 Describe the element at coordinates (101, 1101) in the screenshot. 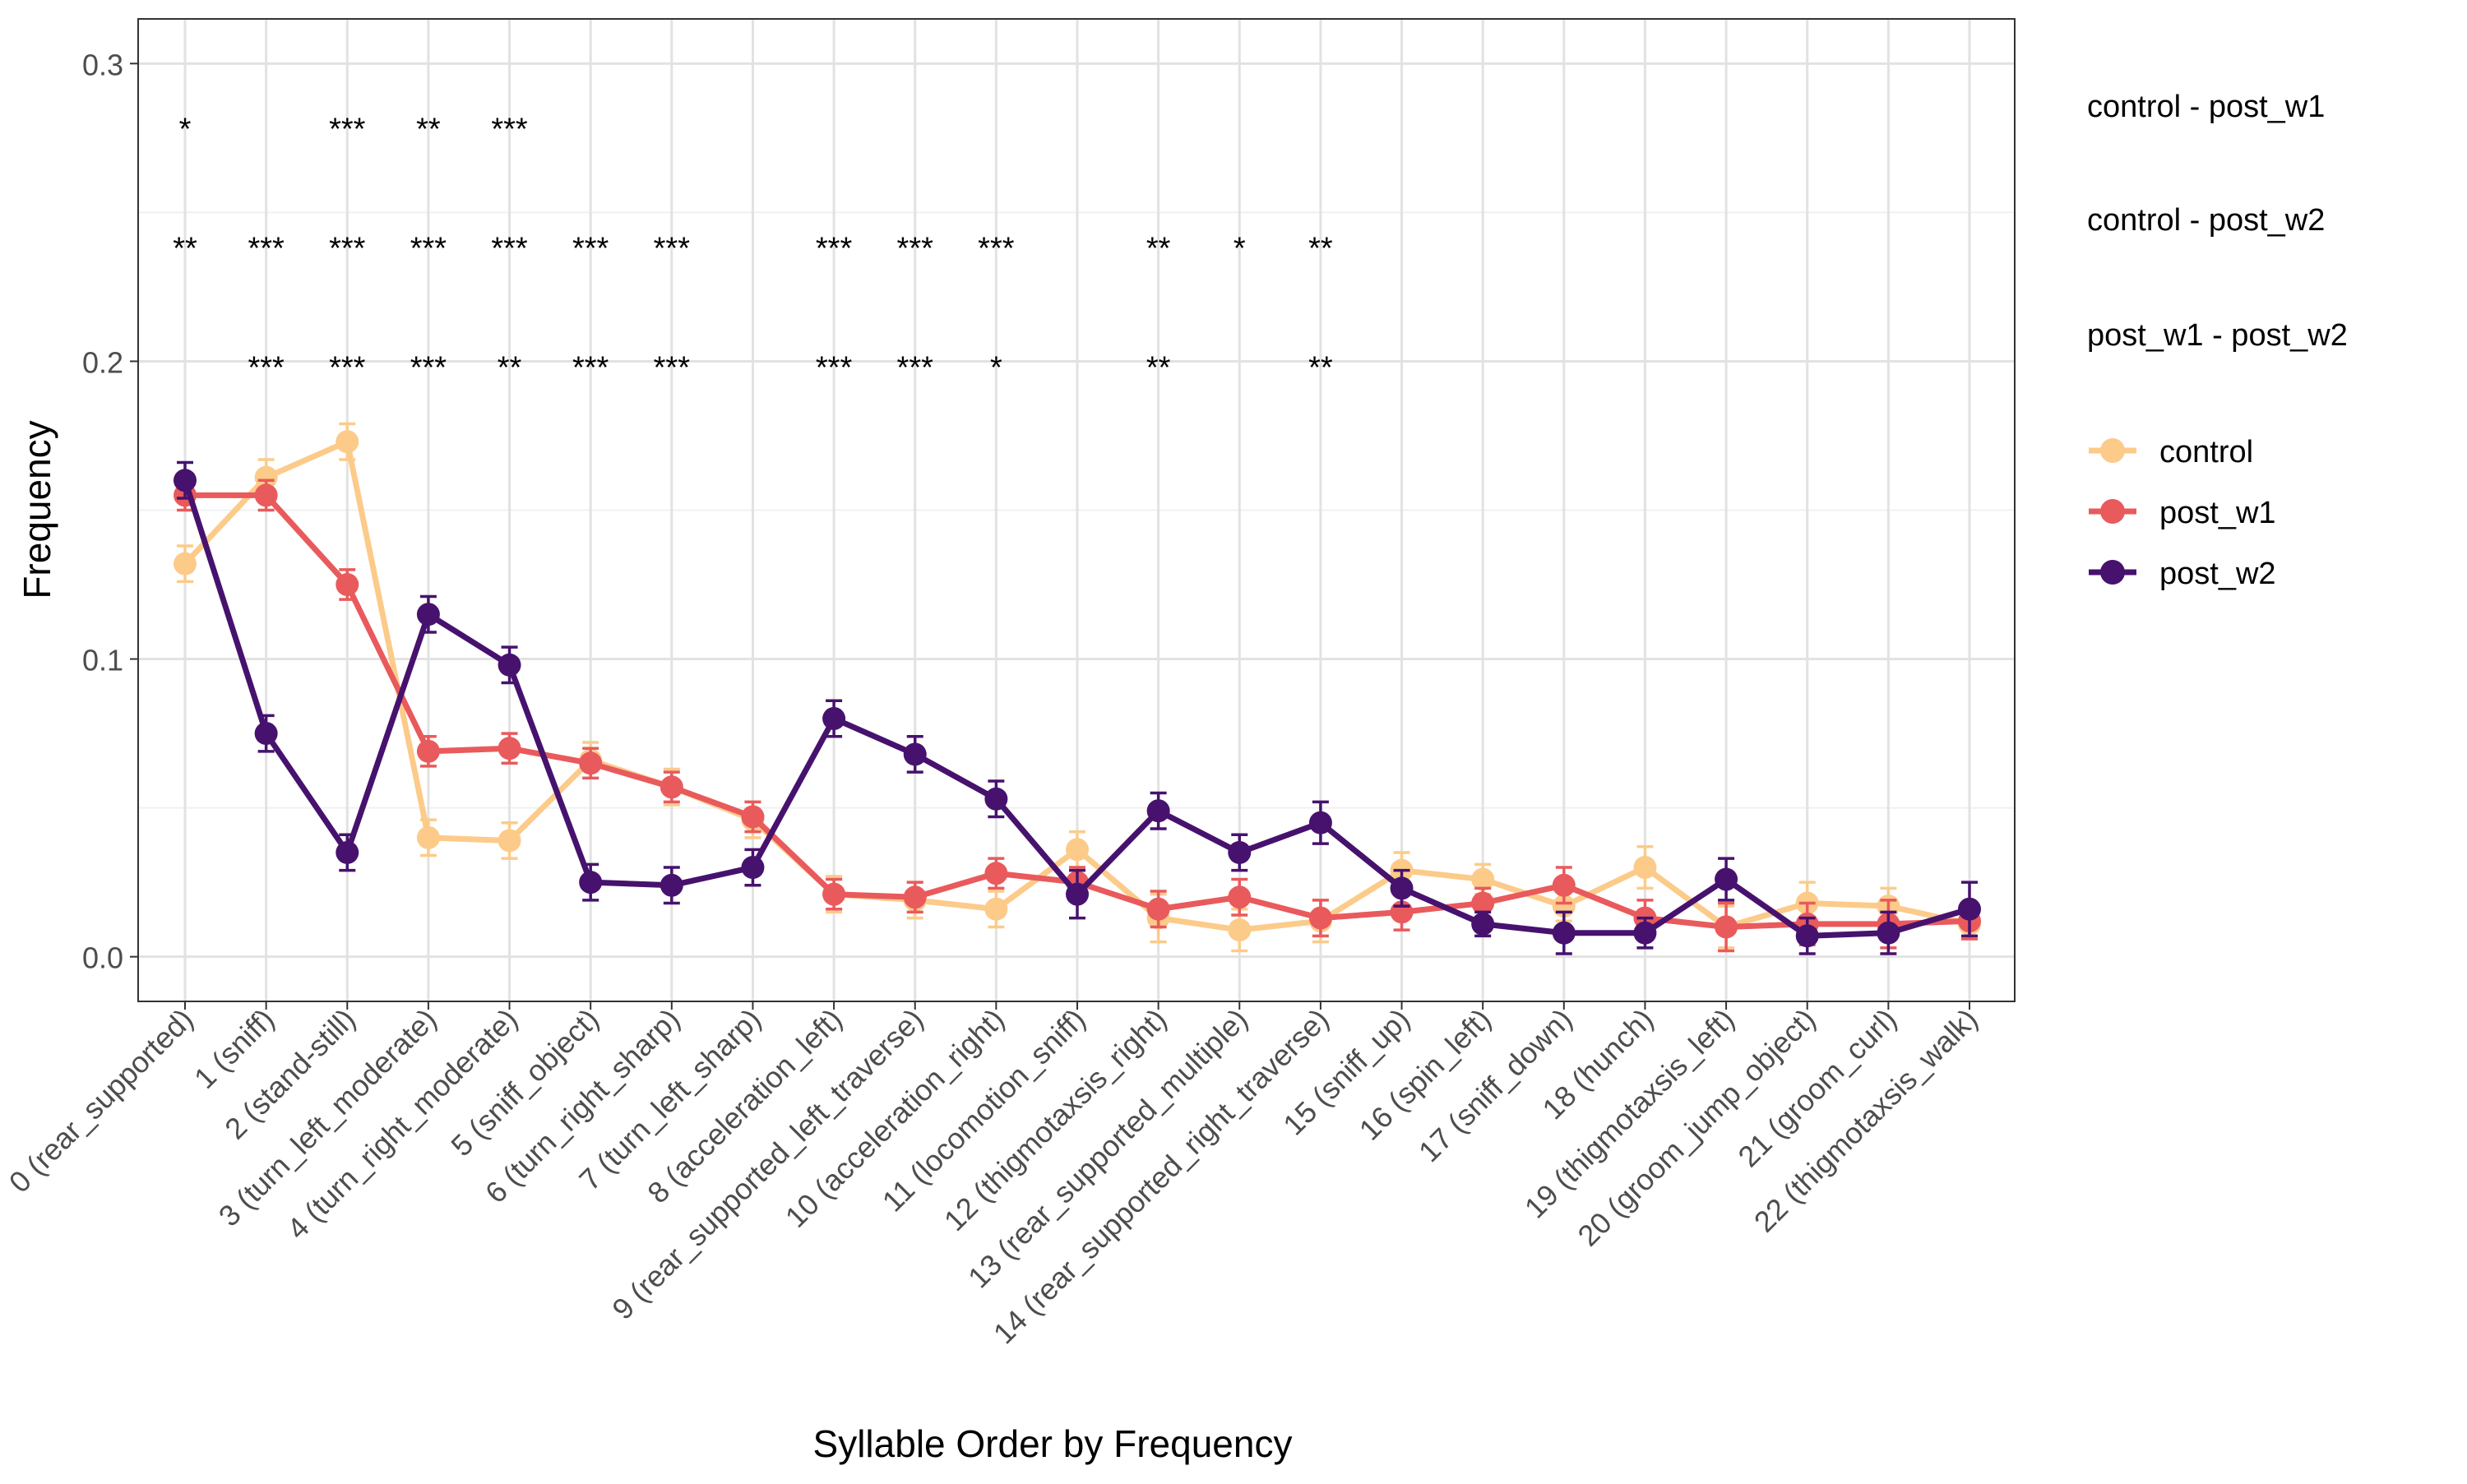

I see `x-tick-label: 0 (rear_supported)` at that location.